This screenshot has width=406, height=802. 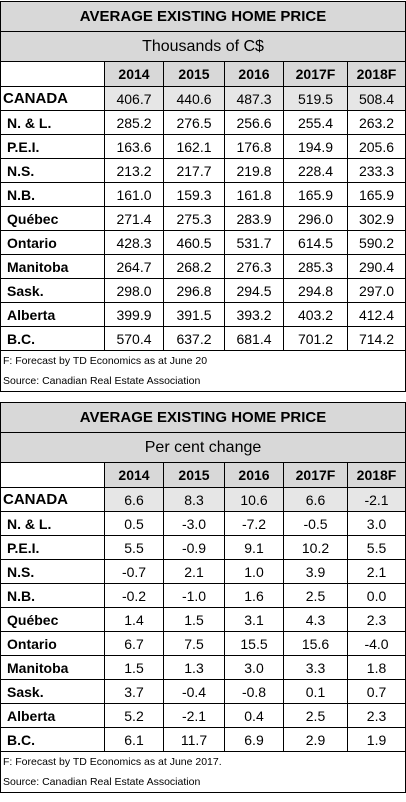 What do you see at coordinates (194, 499) in the screenshot?
I see `cell-value: 8.3` at bounding box center [194, 499].